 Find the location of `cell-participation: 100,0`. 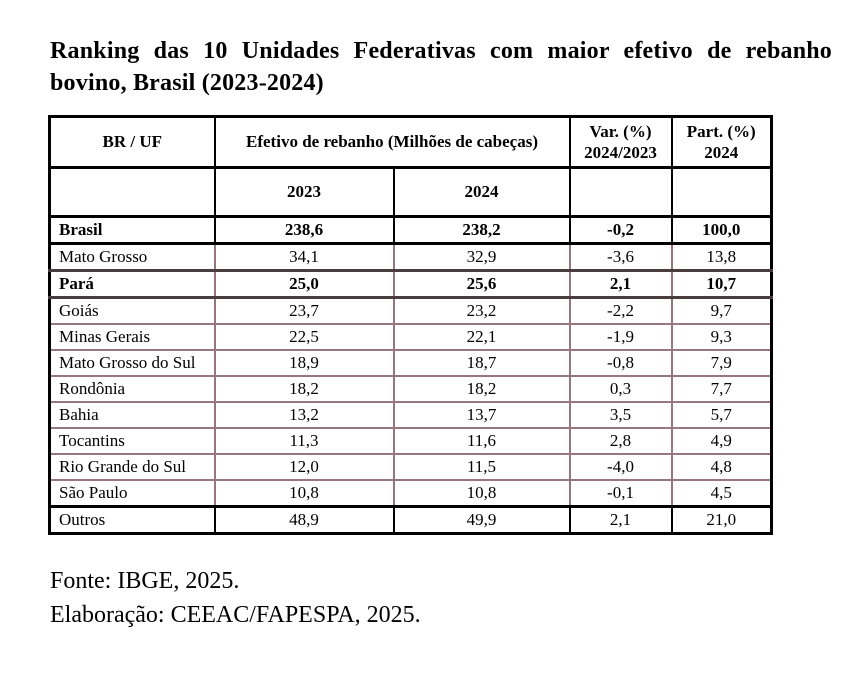

cell-participation: 100,0 is located at coordinates (721, 230).